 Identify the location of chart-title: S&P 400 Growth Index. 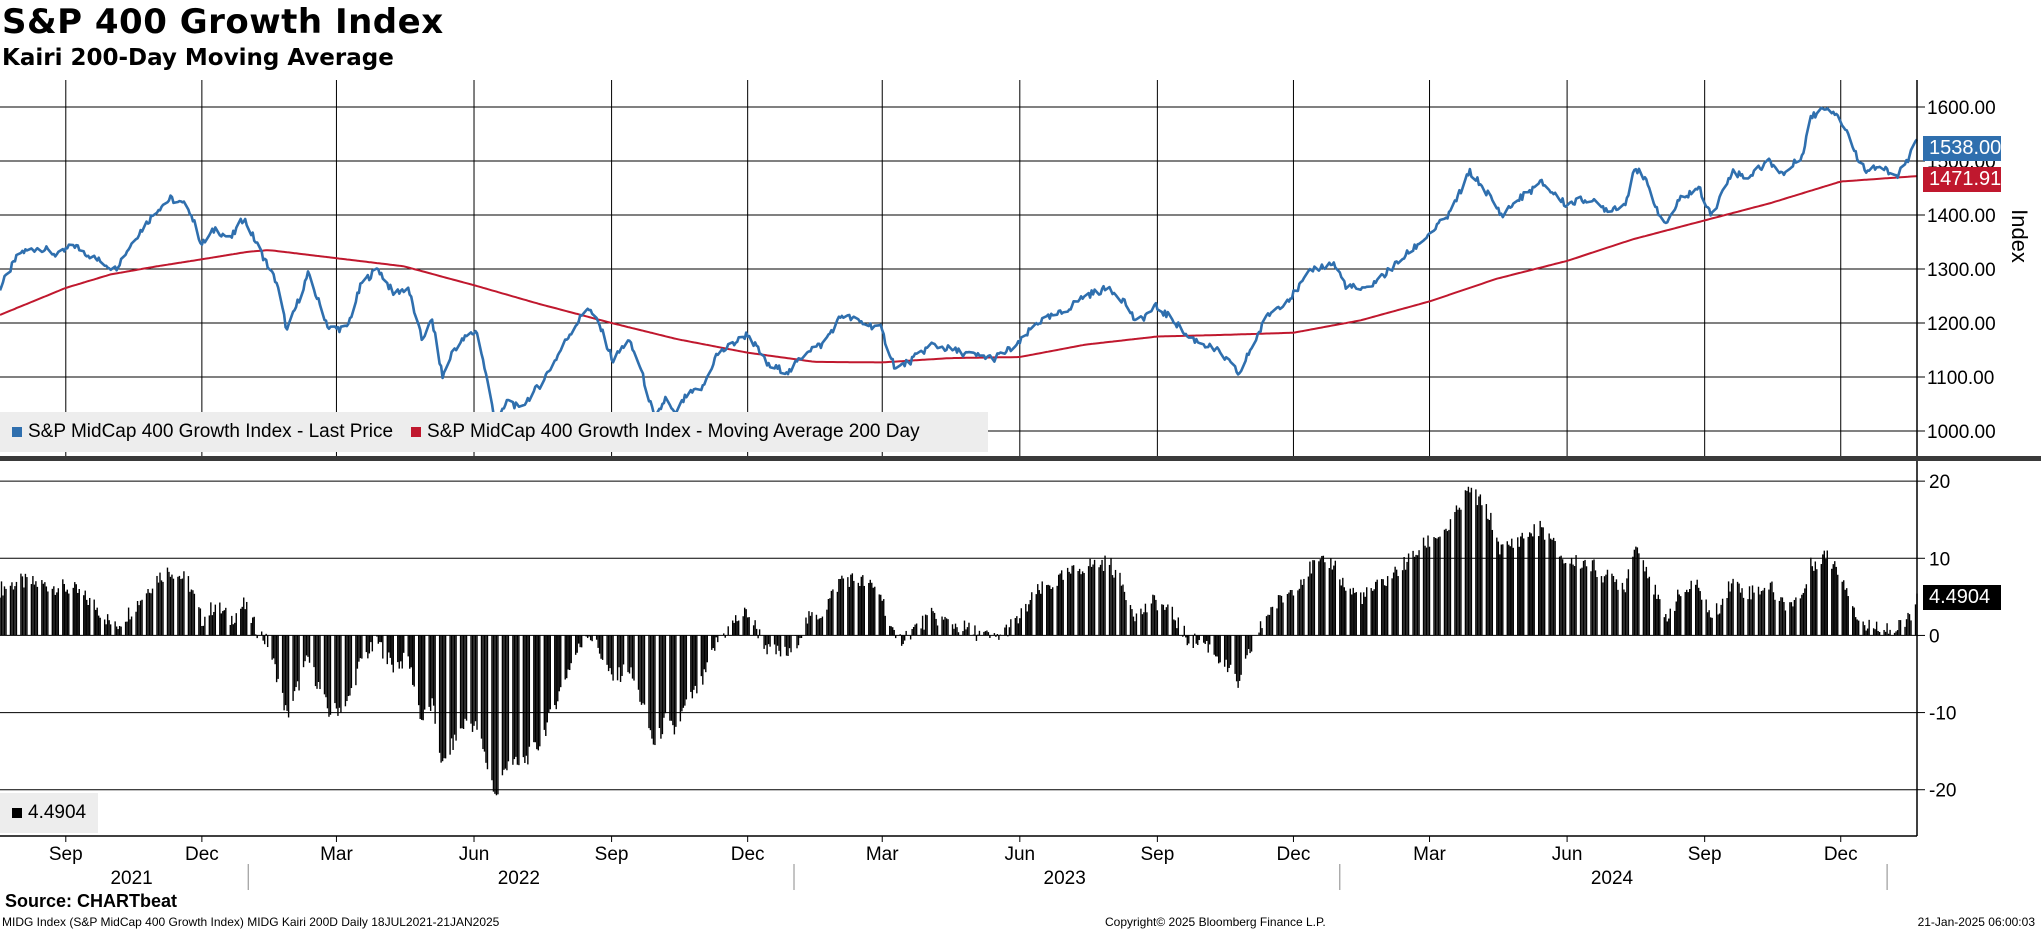
(223, 22).